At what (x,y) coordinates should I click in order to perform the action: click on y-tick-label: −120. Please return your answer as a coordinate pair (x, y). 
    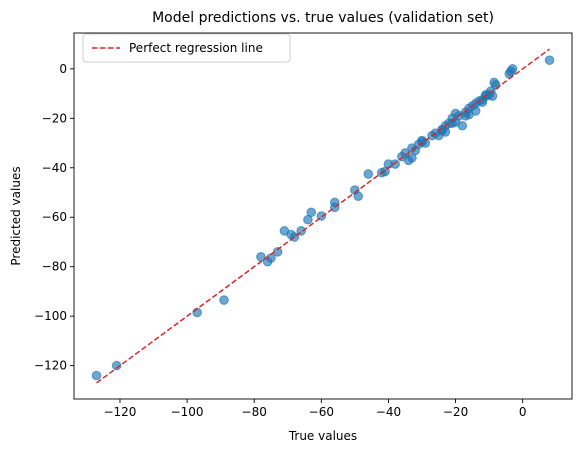
    Looking at the image, I should click on (50, 366).